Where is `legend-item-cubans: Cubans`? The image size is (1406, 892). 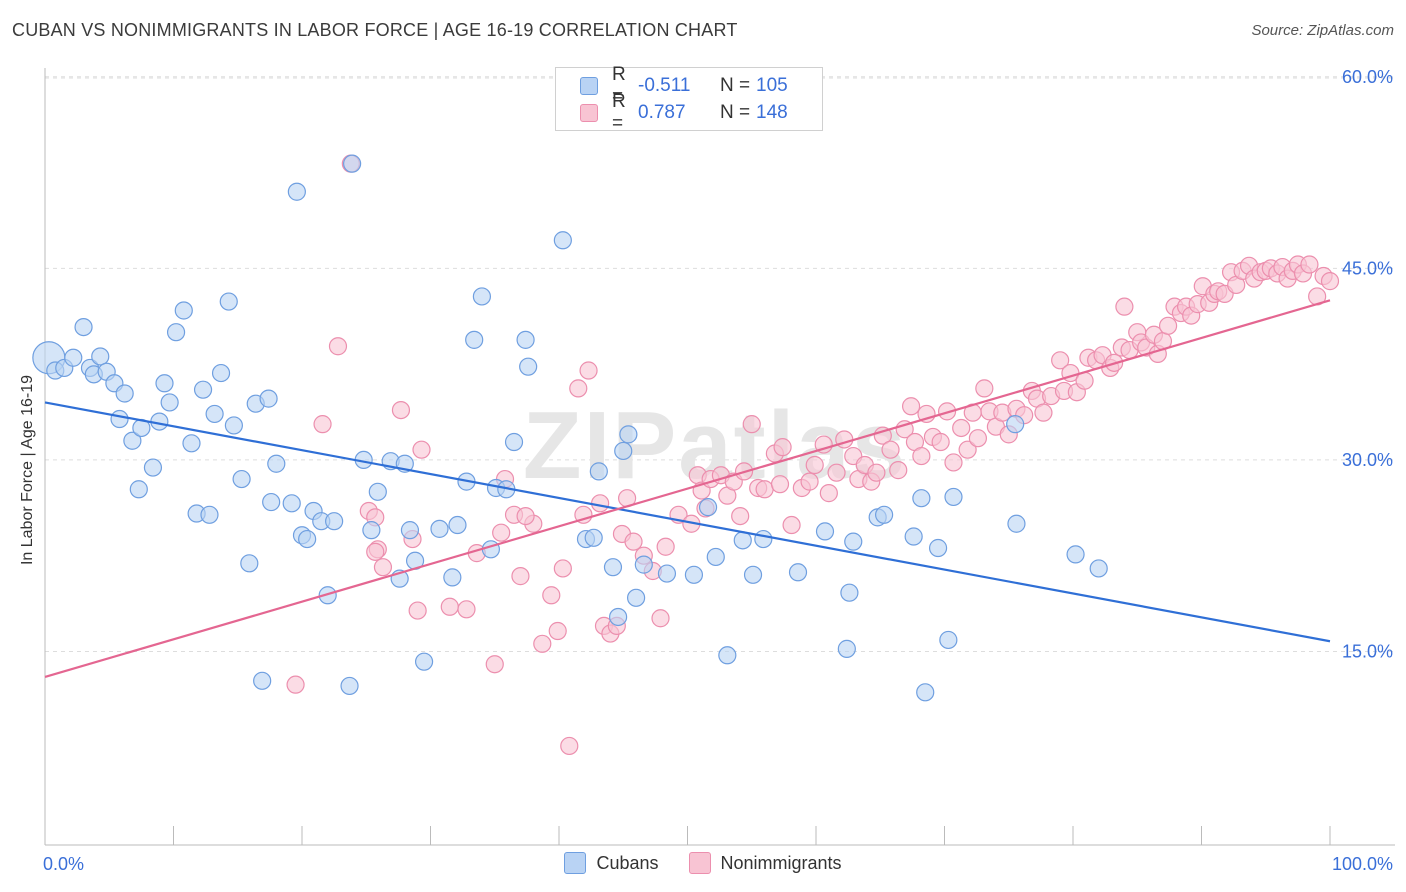
legend-item-cubans: Cubans is located at coordinates (611, 863).